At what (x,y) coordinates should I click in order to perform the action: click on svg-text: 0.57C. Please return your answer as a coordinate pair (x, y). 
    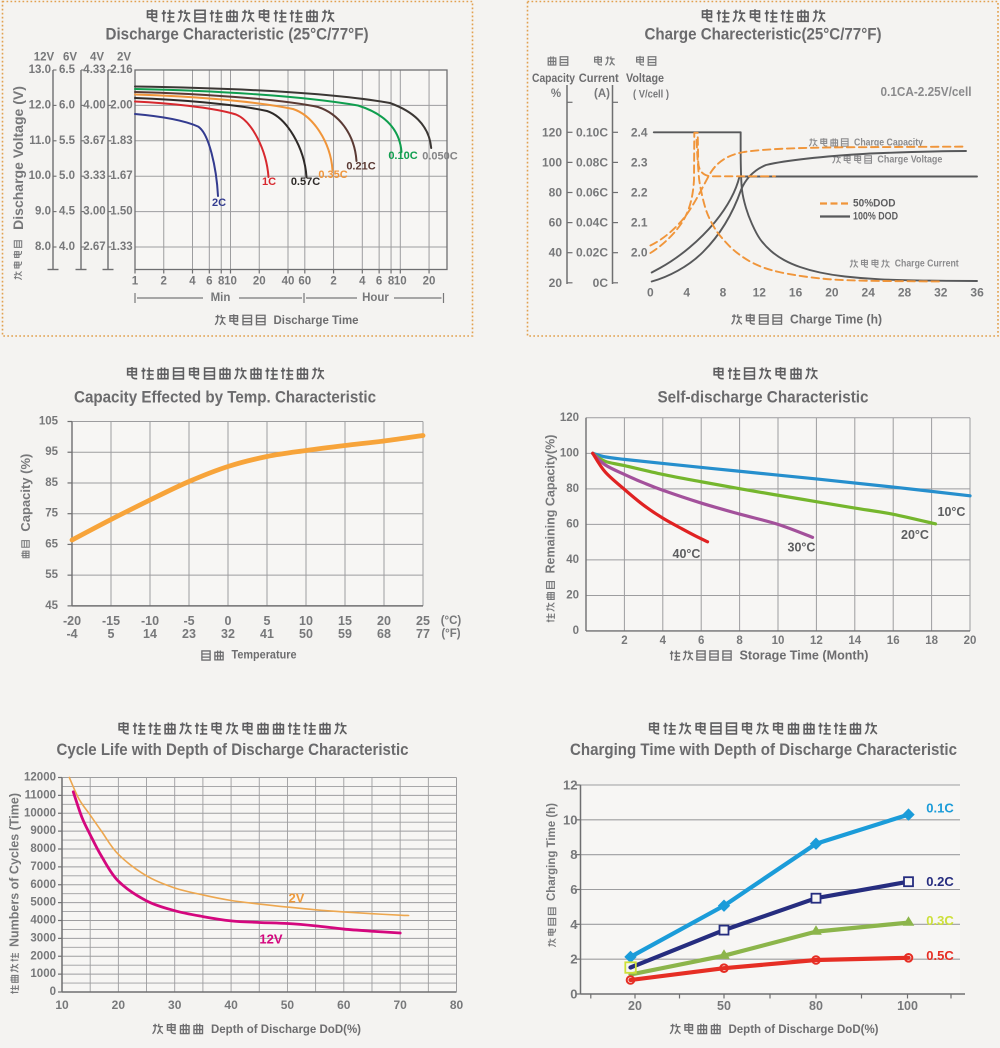
    Looking at the image, I should click on (305, 182).